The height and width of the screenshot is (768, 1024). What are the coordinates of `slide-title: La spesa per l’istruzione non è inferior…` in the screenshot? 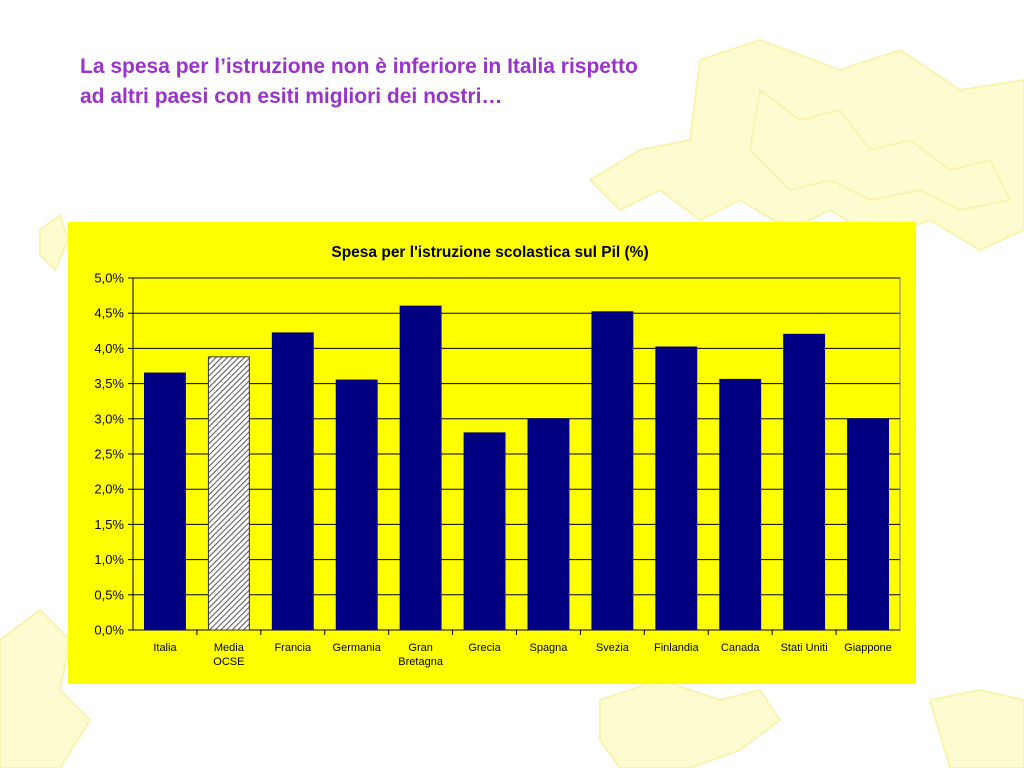 It's located at (440, 82).